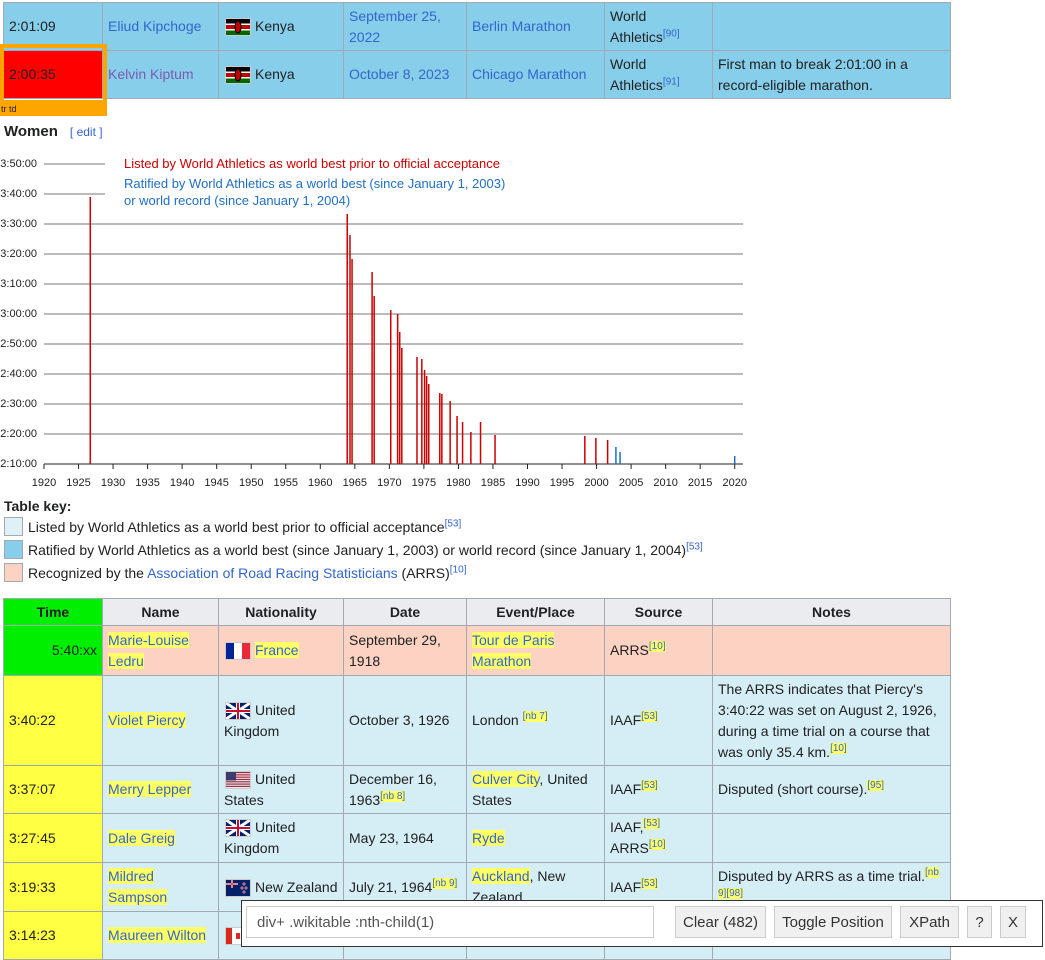  Describe the element at coordinates (521, 26) in the screenshot. I see `event-link: Berlin Marathon` at that location.